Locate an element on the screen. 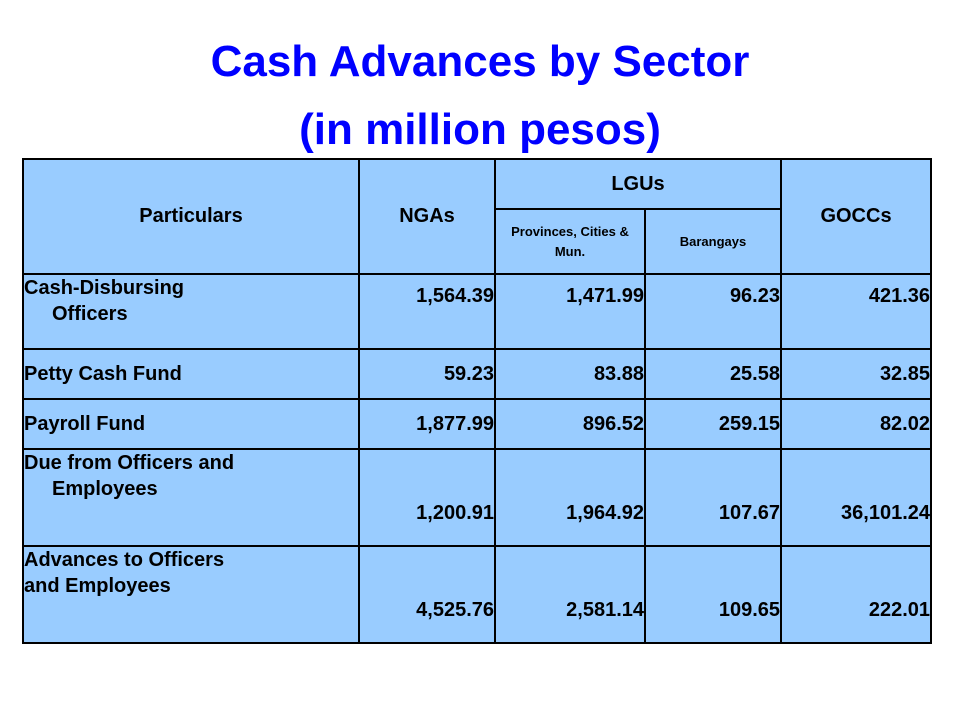 Image resolution: width=960 pixels, height=720 pixels. row-label-line2: Officers is located at coordinates (90, 314).